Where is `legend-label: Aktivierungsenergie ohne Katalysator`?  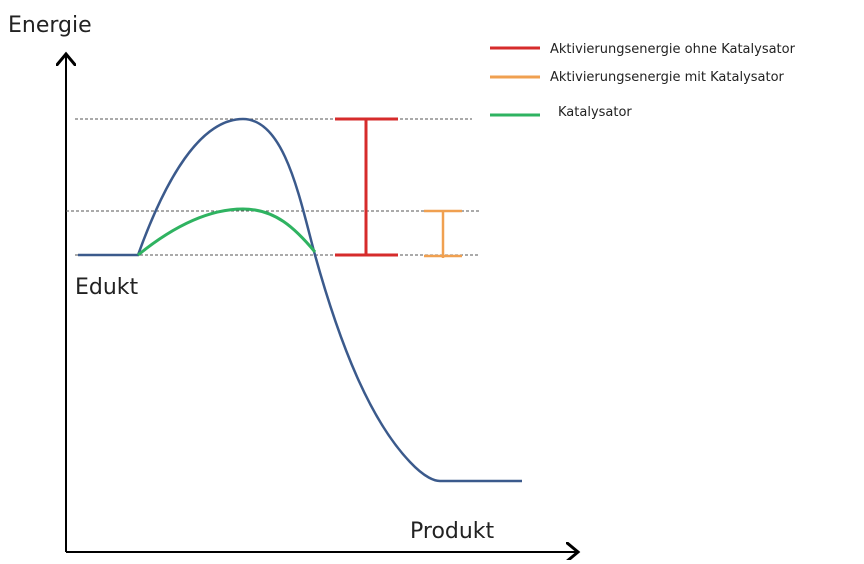 legend-label: Aktivierungsenergie ohne Katalysator is located at coordinates (673, 49).